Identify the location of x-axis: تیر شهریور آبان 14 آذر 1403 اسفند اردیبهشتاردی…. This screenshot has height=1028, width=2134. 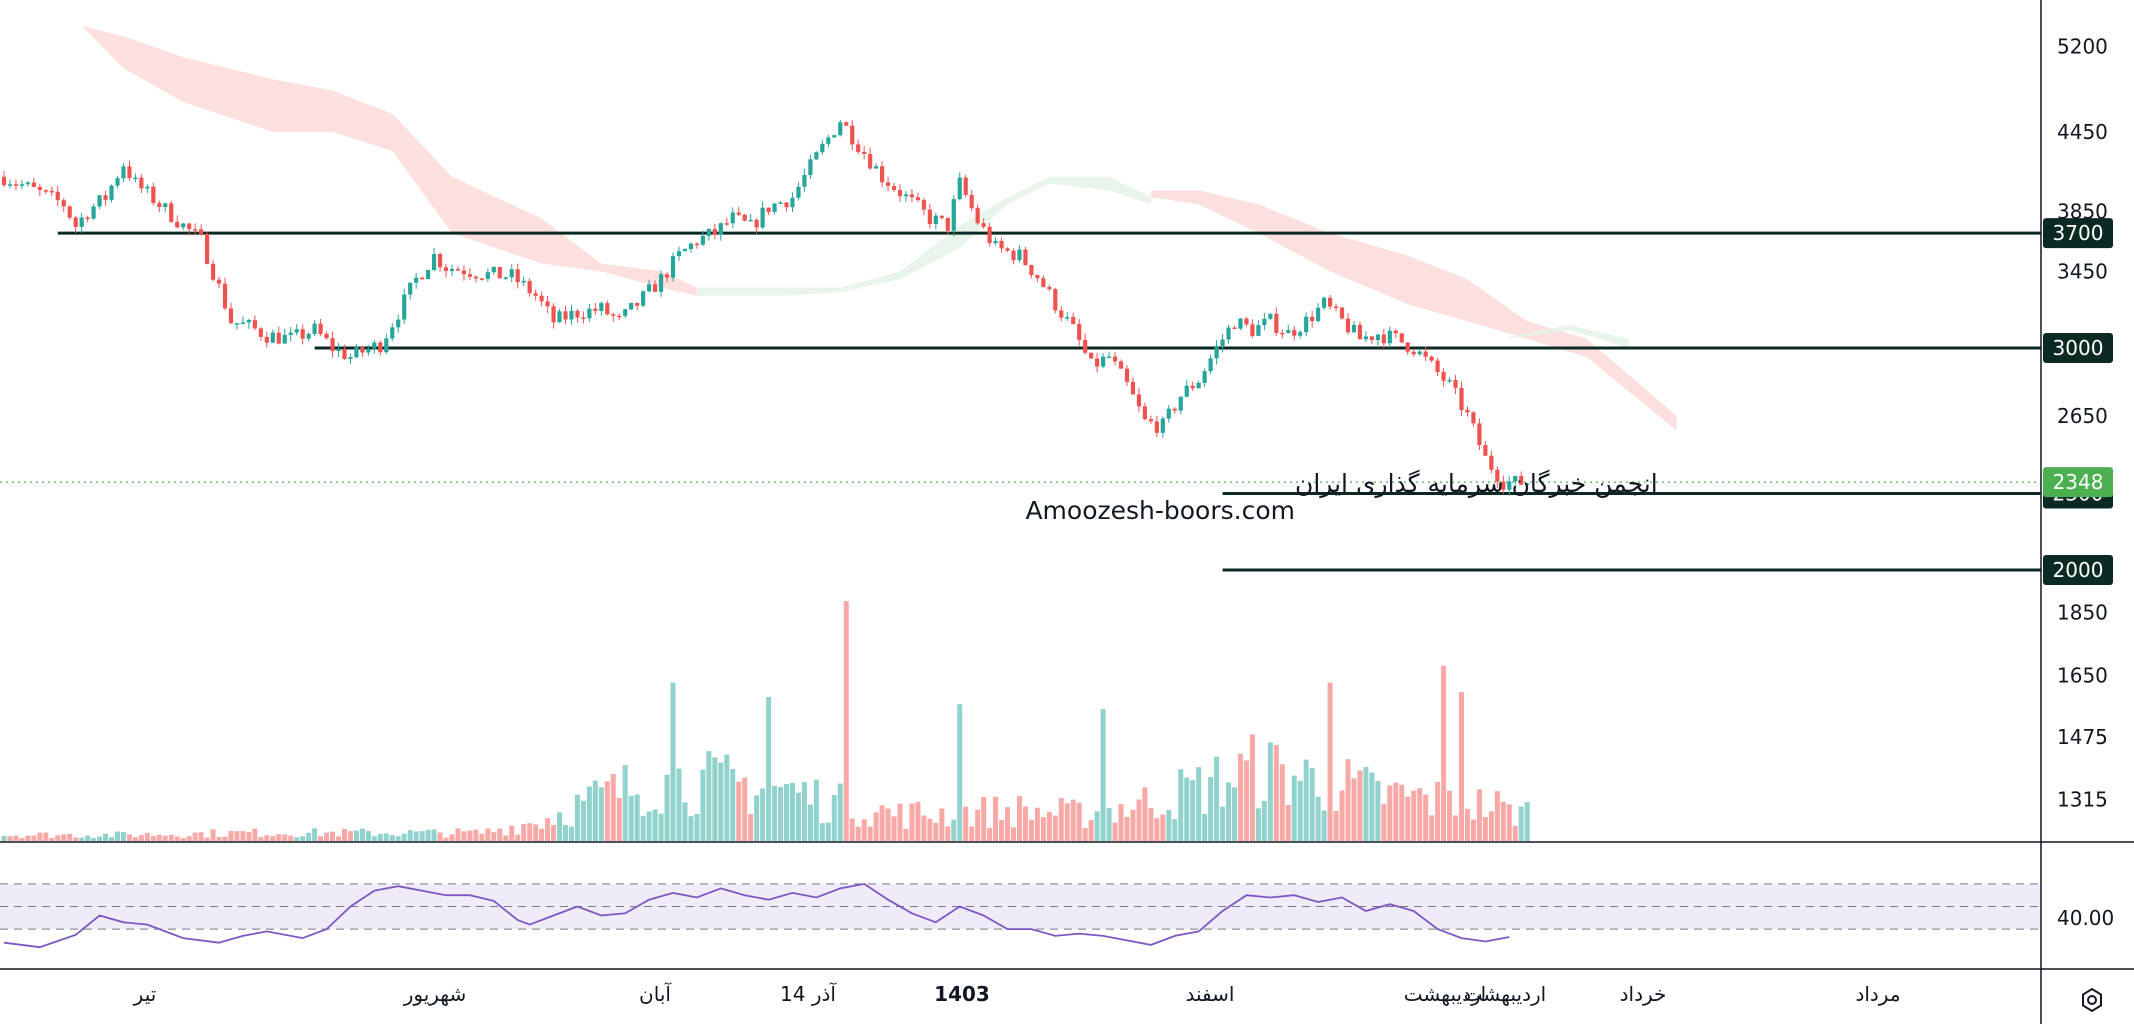
(1017, 993).